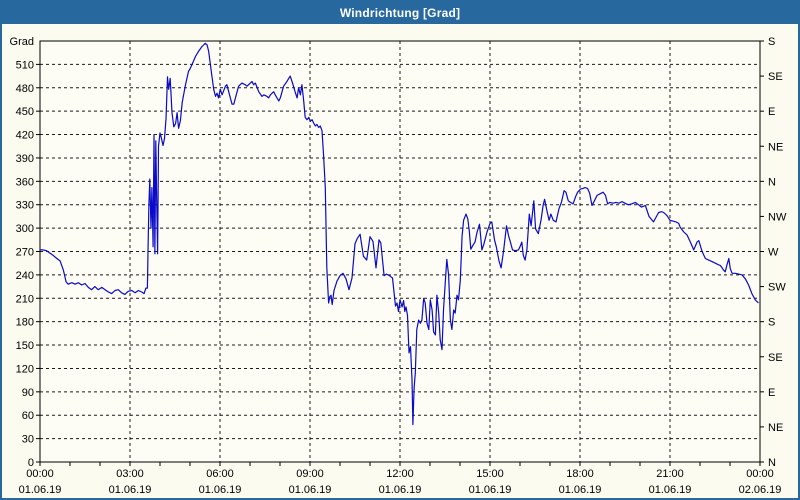 The width and height of the screenshot is (800, 500). What do you see at coordinates (400, 474) in the screenshot?
I see `x-axis-time-label: 12:00` at bounding box center [400, 474].